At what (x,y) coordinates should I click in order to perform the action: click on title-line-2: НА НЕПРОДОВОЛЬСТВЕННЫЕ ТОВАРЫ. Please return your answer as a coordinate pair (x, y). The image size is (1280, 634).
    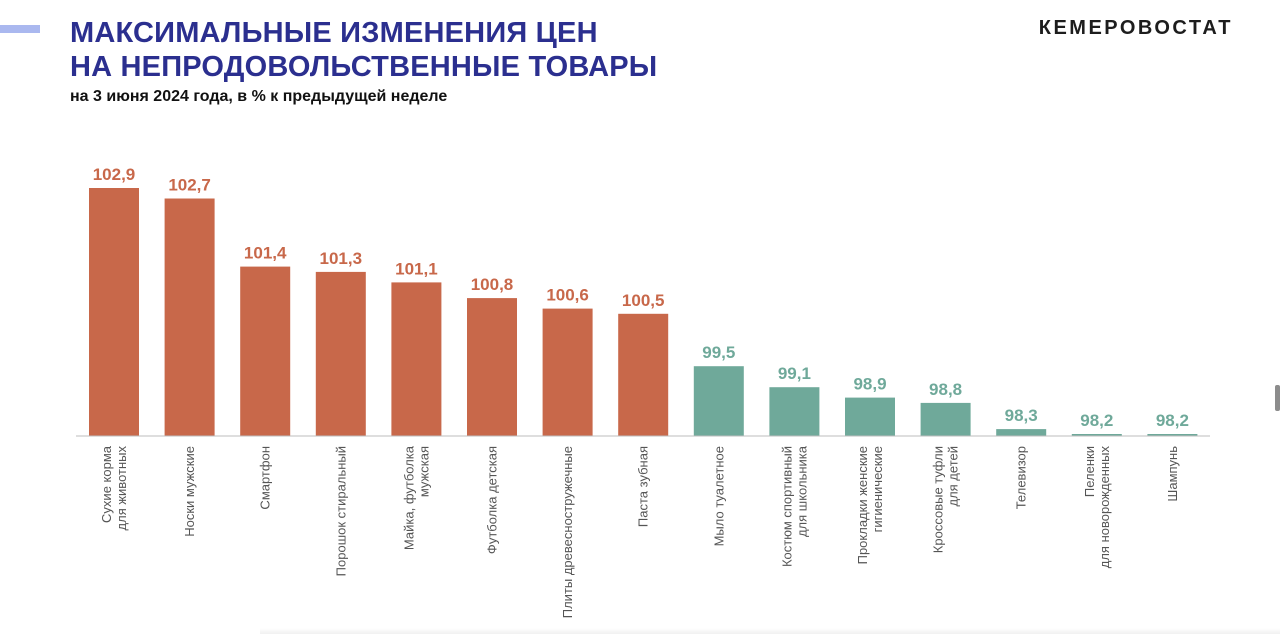
    Looking at the image, I should click on (364, 67).